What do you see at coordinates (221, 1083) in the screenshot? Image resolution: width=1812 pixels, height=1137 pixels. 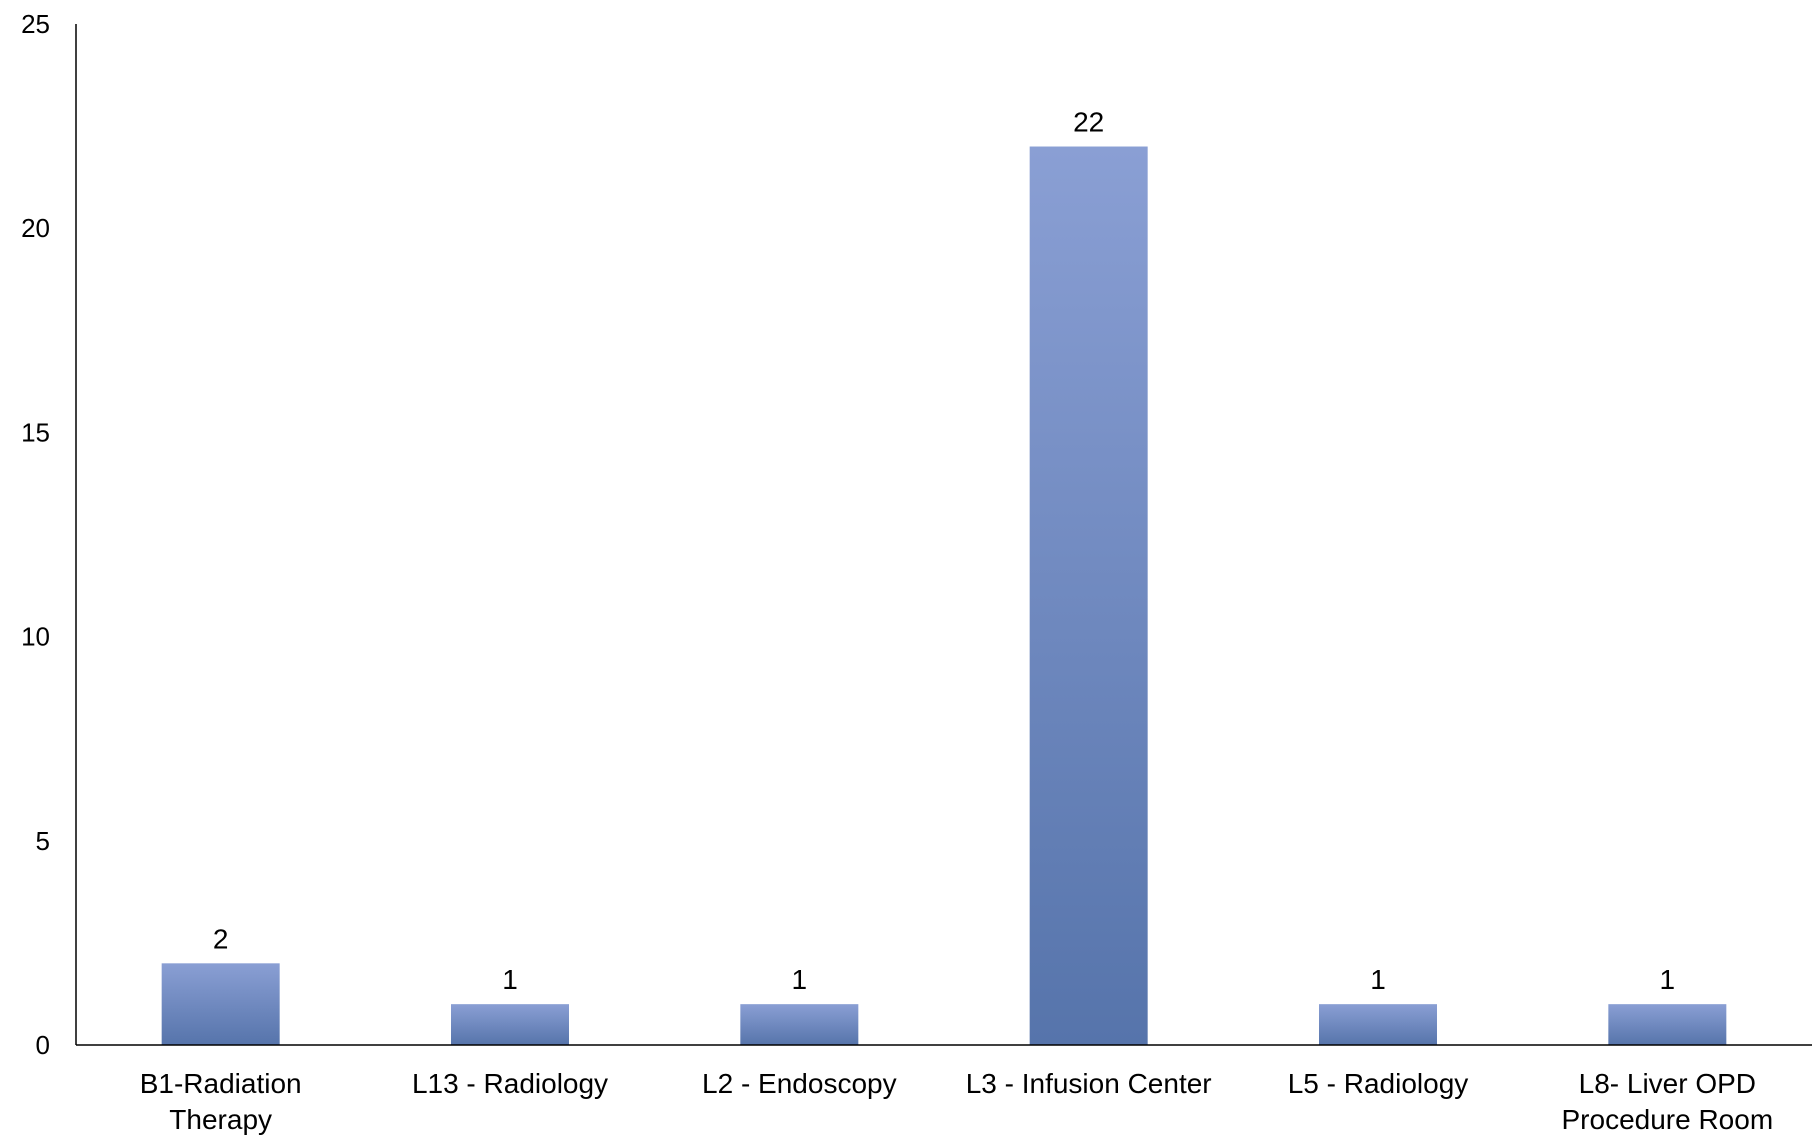 I see `x-category-label-line: B1-Radiation` at bounding box center [221, 1083].